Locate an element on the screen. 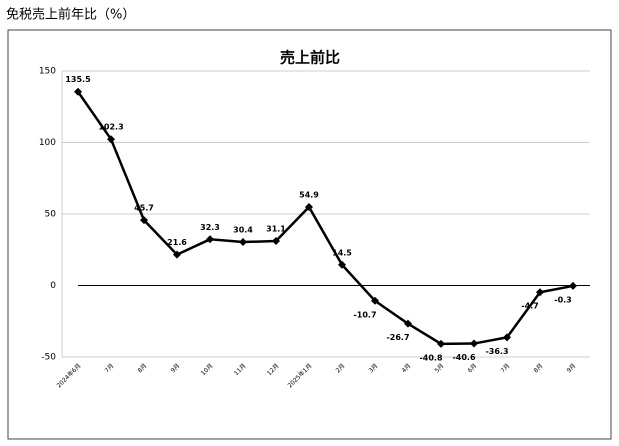 This screenshot has height=446, width=619. y-tick-label: 150 is located at coordinates (47, 72).